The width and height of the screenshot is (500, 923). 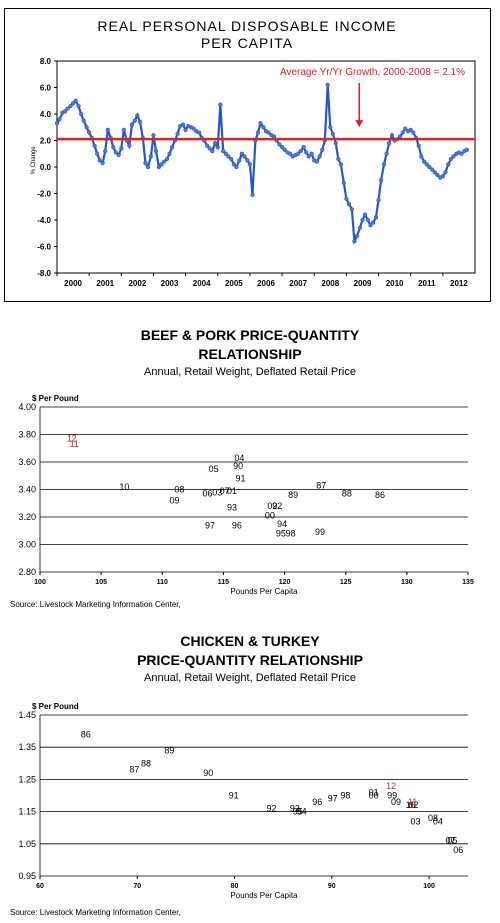 What do you see at coordinates (27, 490) in the screenshot?
I see `y-tick-label: 3.40` at bounding box center [27, 490].